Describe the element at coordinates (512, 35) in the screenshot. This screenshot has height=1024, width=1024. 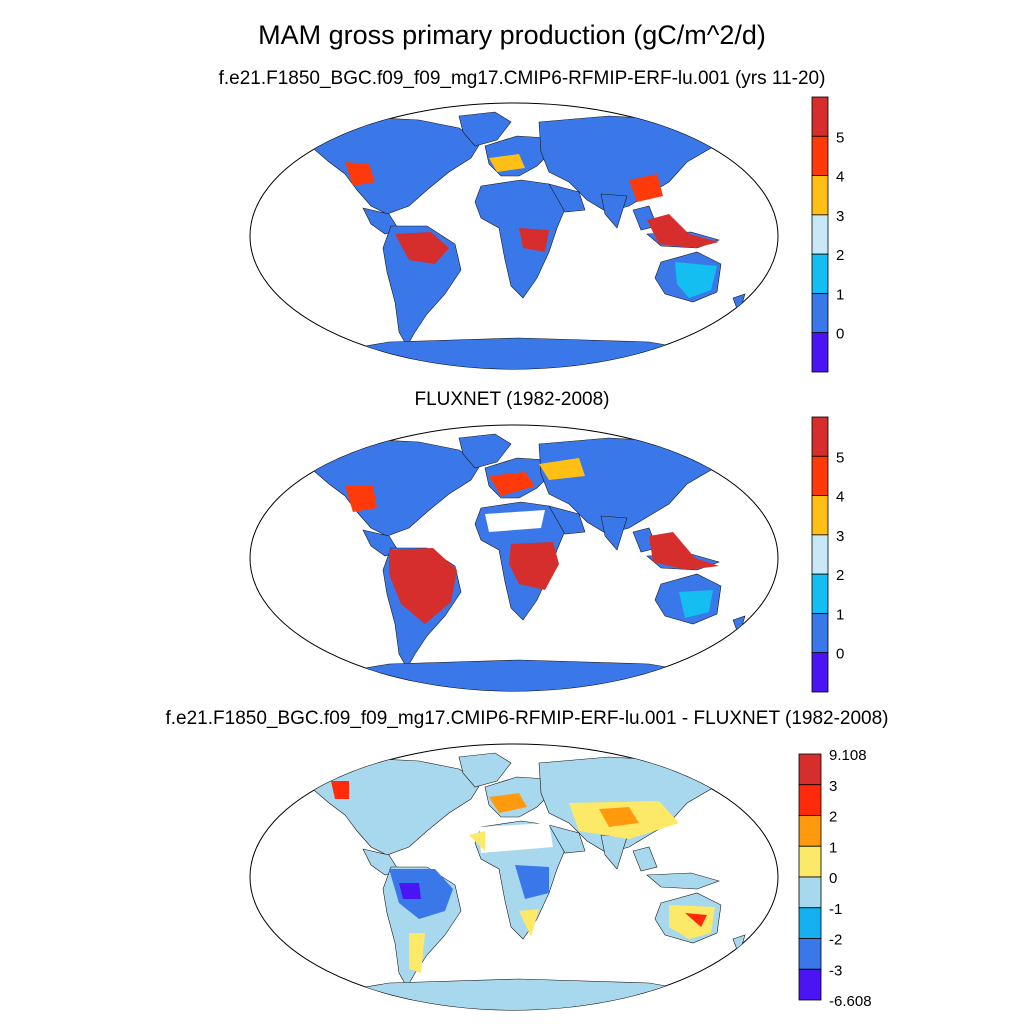
I see `figure-title: MAM gross primary production (gC/m^2/d)` at that location.